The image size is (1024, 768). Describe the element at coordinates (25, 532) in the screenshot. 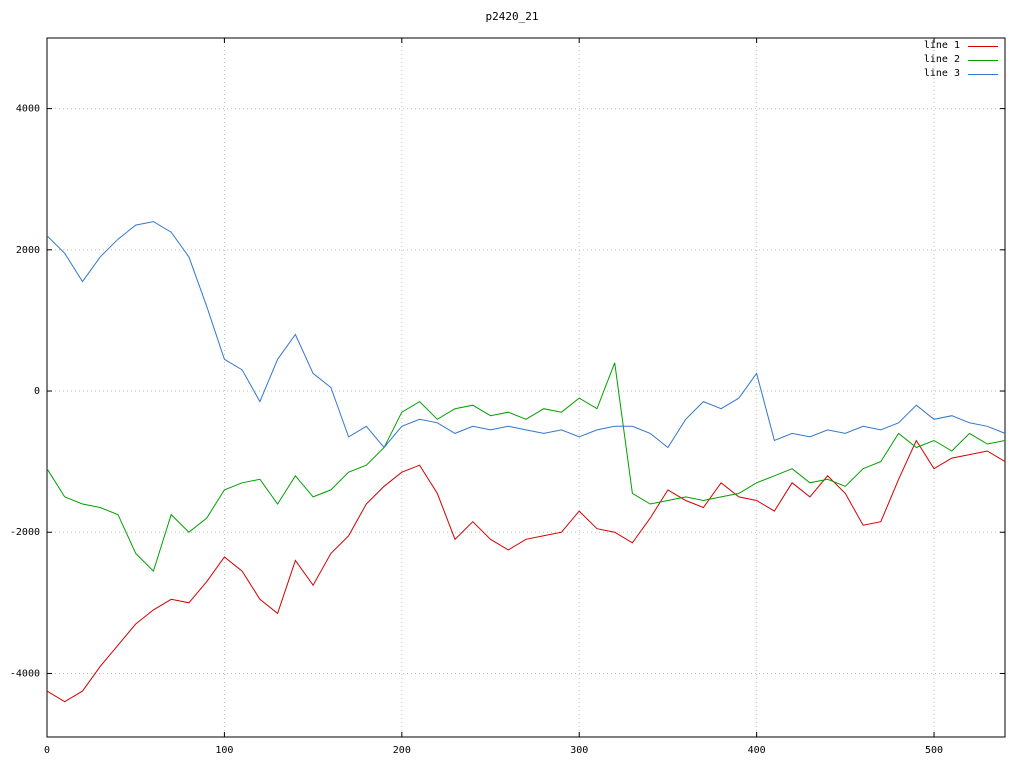

I see `svg-text: -2000` at that location.